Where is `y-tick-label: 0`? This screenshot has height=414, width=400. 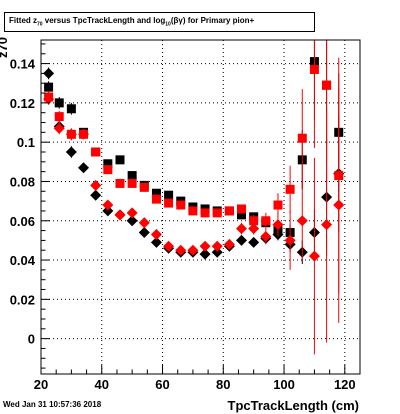 y-tick-label: 0 is located at coordinates (31, 339).